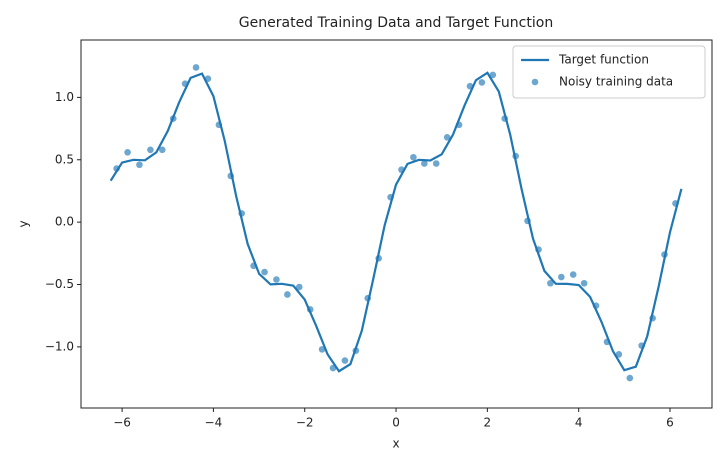 The image size is (728, 468). What do you see at coordinates (603, 60) in the screenshot?
I see `legend-label: Target function` at bounding box center [603, 60].